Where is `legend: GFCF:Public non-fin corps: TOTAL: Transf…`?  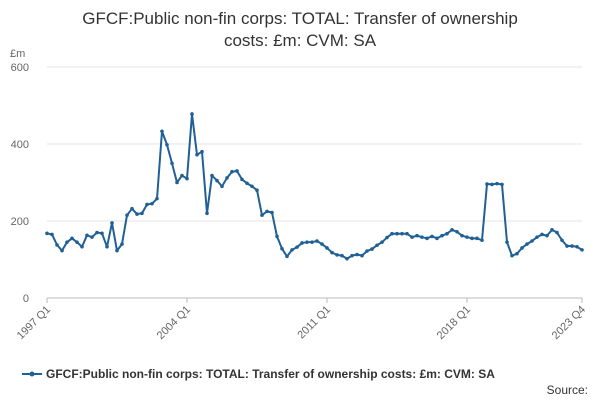
legend: GFCF:Public non-fin corps: TOTAL: Transf… is located at coordinates (258, 374).